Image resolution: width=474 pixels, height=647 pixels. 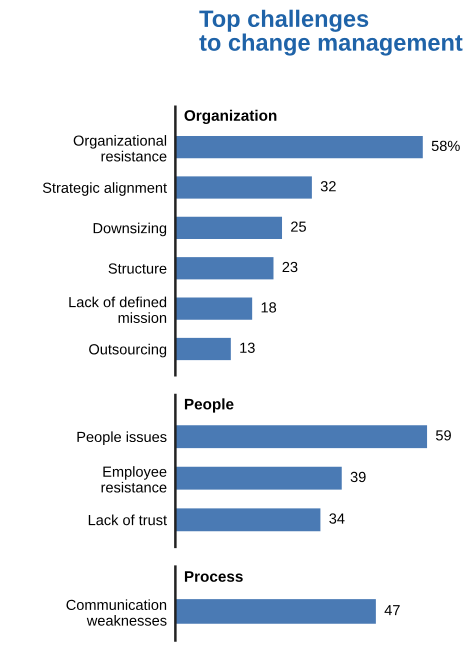 What do you see at coordinates (269, 307) in the screenshot?
I see `data-label: 18` at bounding box center [269, 307].